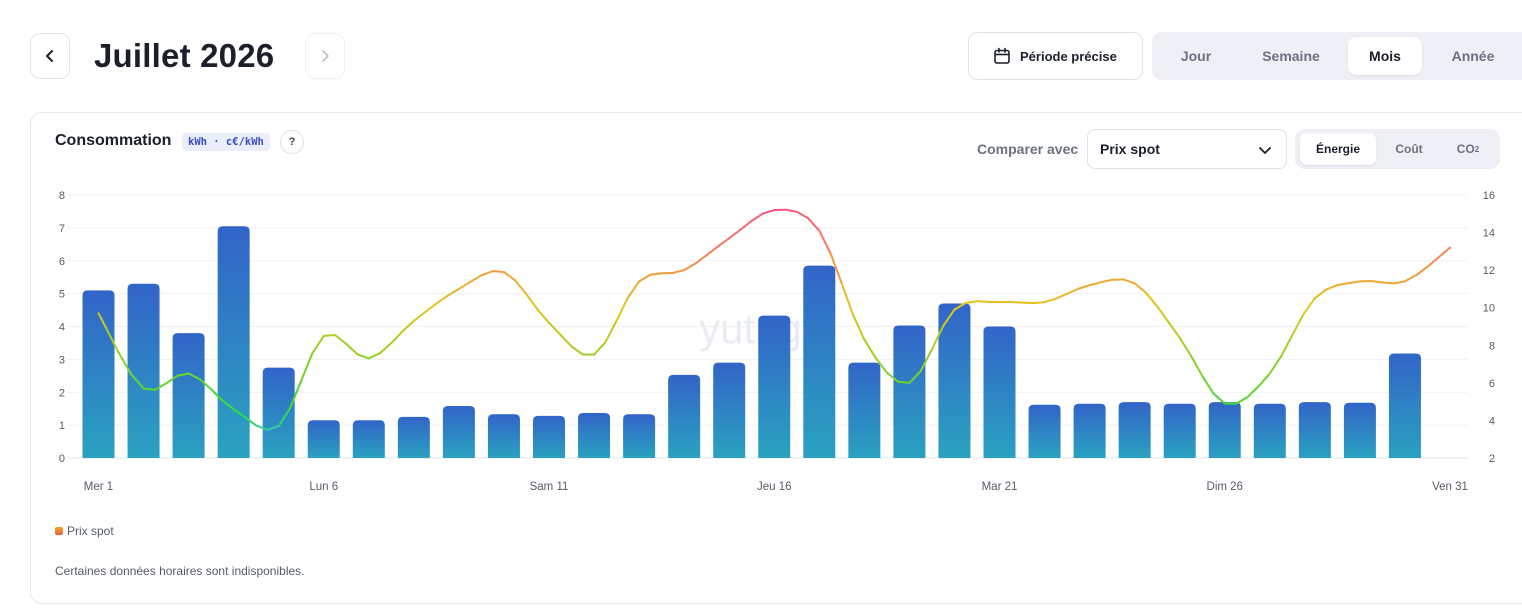  I want to click on y-left-tick-label: 2, so click(62, 393).